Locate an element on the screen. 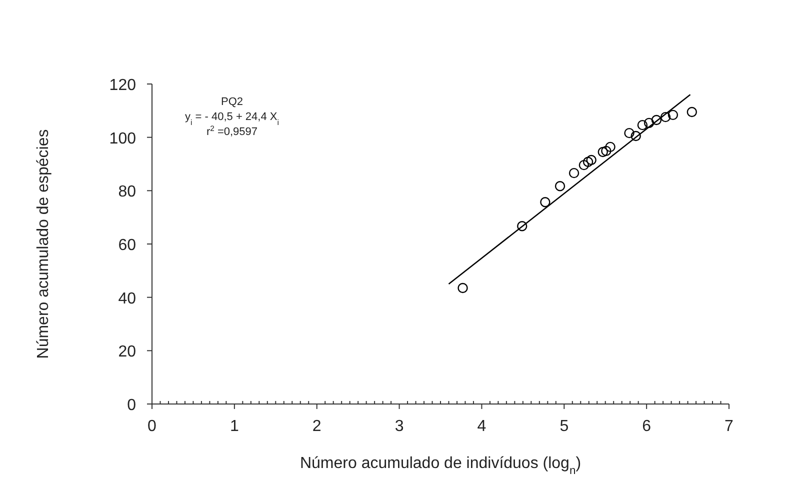 This screenshot has width=791, height=490. x-tick-label: 6 is located at coordinates (647, 426).